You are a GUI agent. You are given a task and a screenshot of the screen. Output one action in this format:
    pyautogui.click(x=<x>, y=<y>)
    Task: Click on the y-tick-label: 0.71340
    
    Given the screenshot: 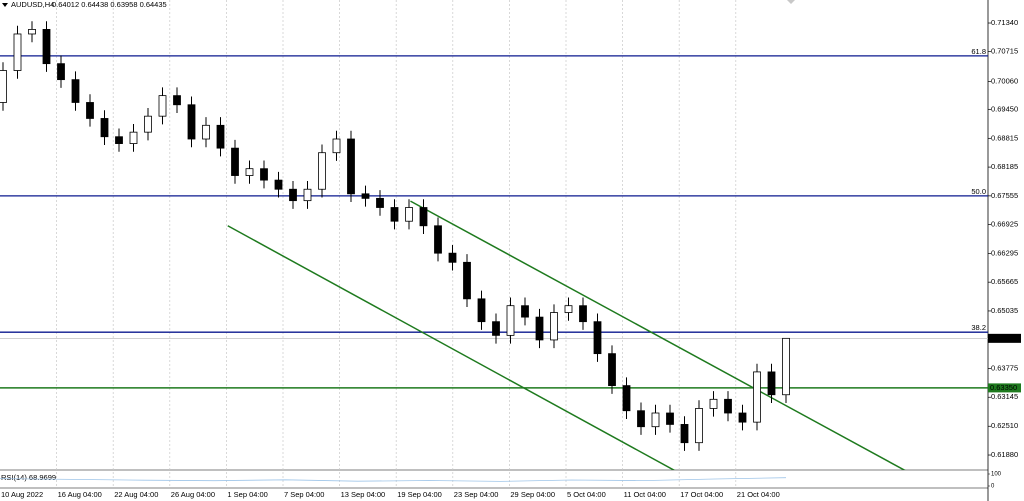 What is the action you would take?
    pyautogui.click(x=1004, y=22)
    